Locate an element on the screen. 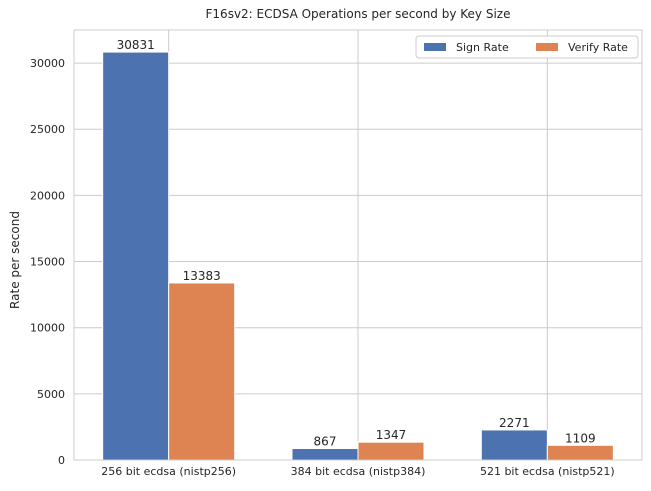  bar-value-label: 30831 is located at coordinates (136, 45).